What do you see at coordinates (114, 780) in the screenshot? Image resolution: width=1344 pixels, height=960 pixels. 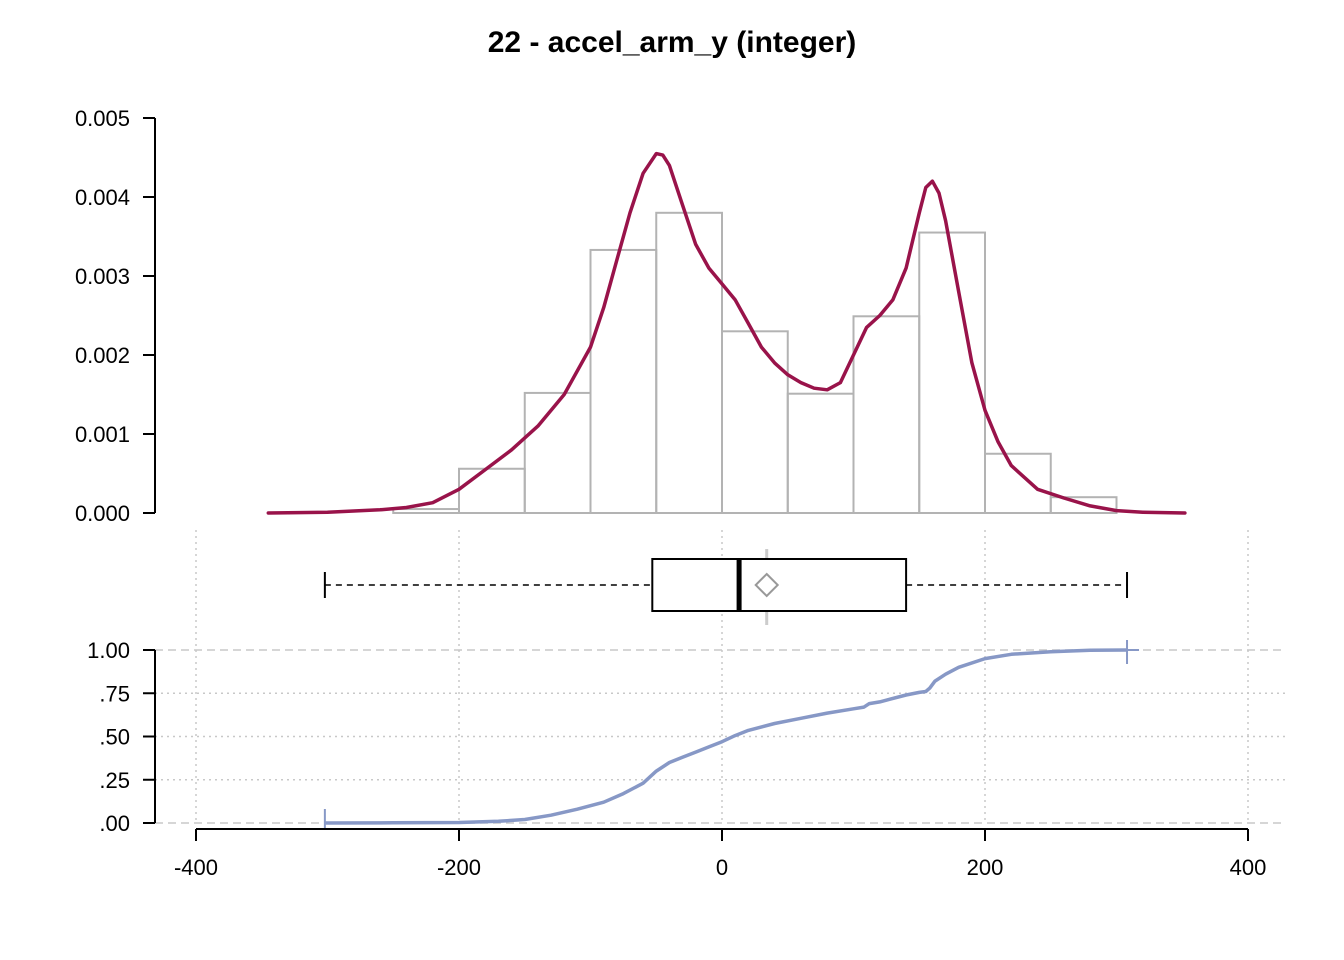 I see `ecdf-y-tick-label-1: .25` at bounding box center [114, 780].